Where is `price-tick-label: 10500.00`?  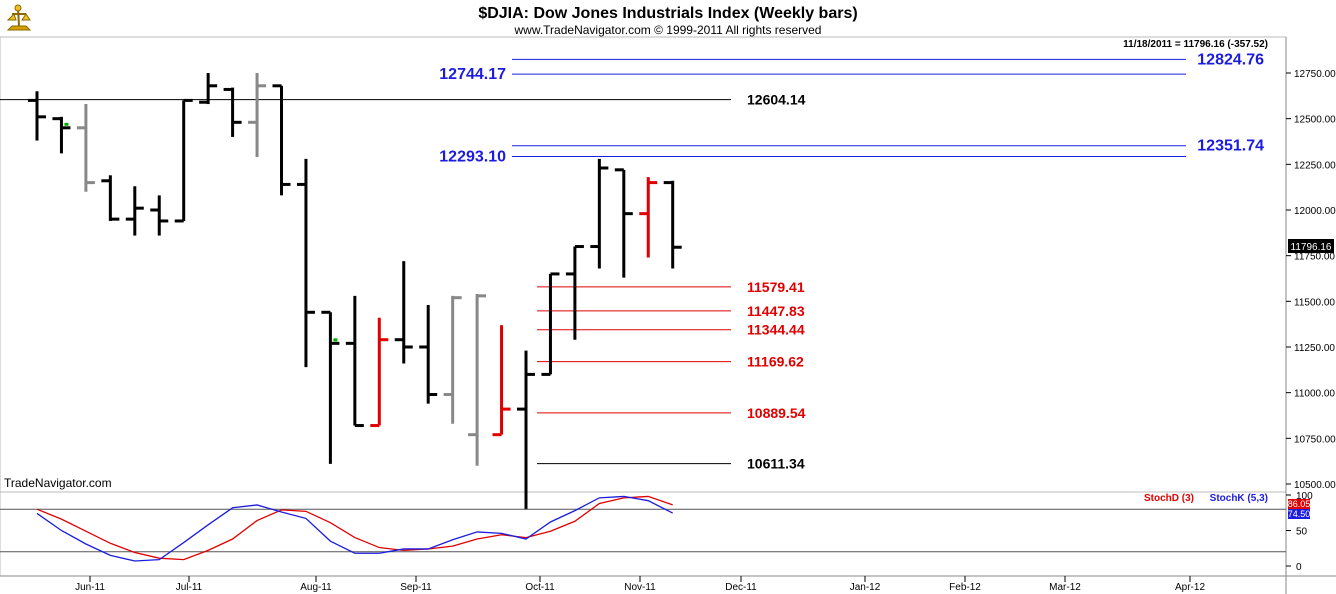
price-tick-label: 10500.00 is located at coordinates (1315, 485).